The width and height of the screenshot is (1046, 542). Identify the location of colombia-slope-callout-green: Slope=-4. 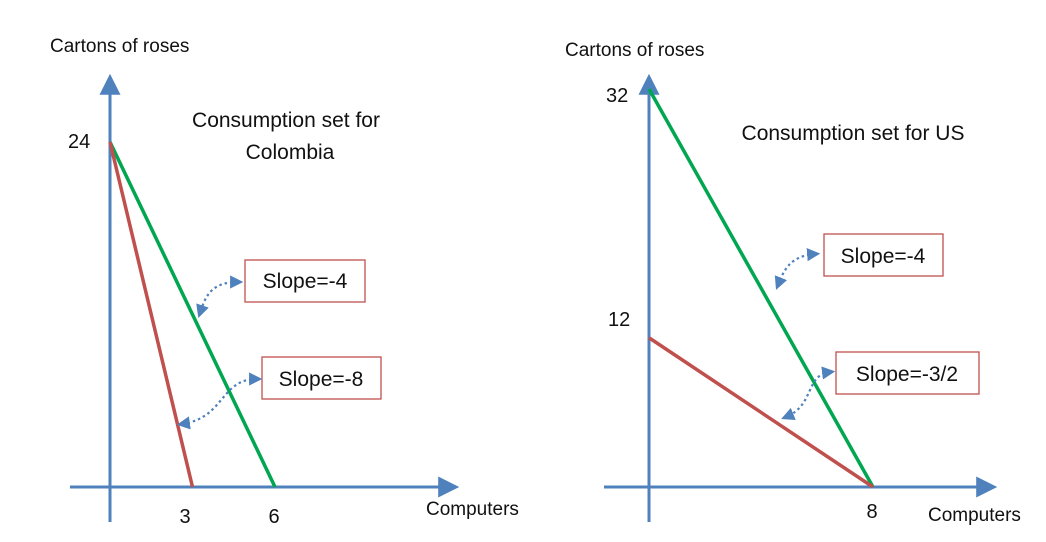
(305, 281).